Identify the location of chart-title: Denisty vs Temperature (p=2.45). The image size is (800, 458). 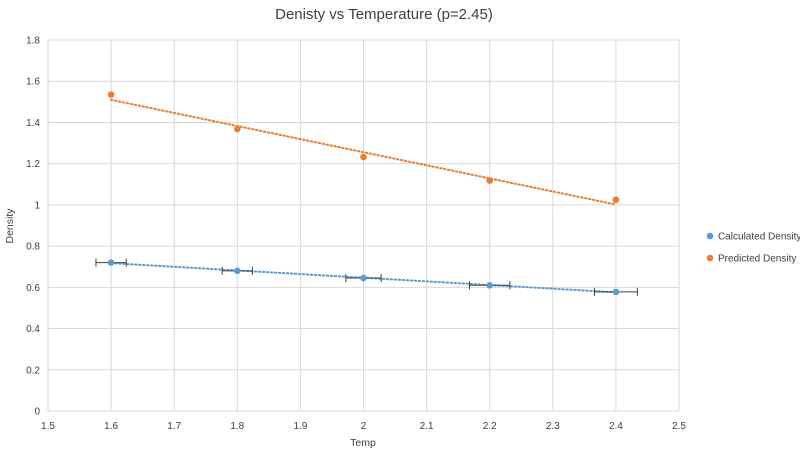
(384, 14).